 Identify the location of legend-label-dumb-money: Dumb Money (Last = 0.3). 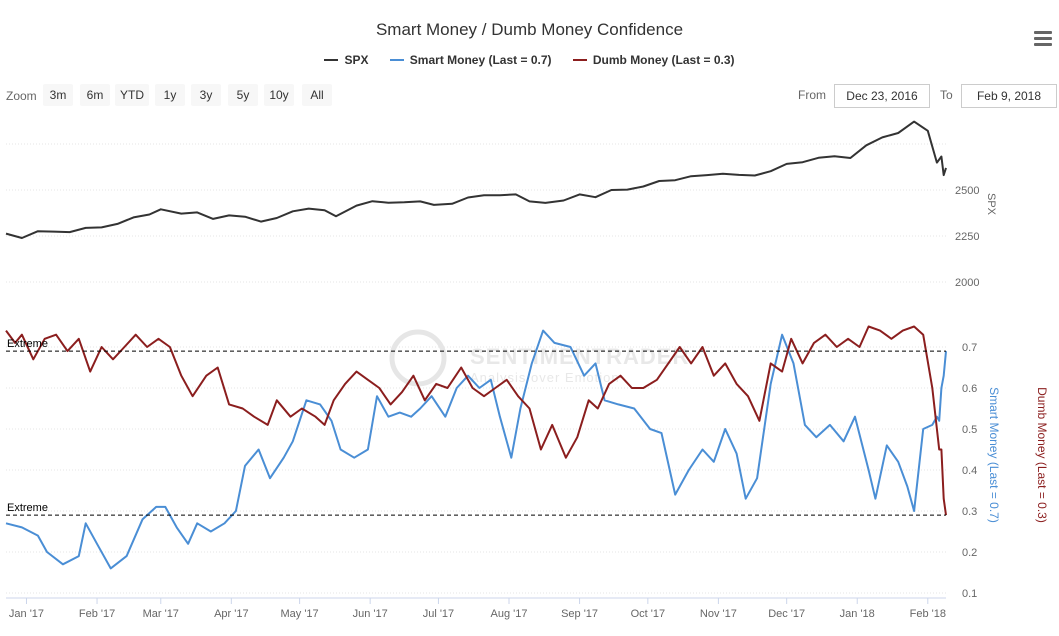
(663, 60).